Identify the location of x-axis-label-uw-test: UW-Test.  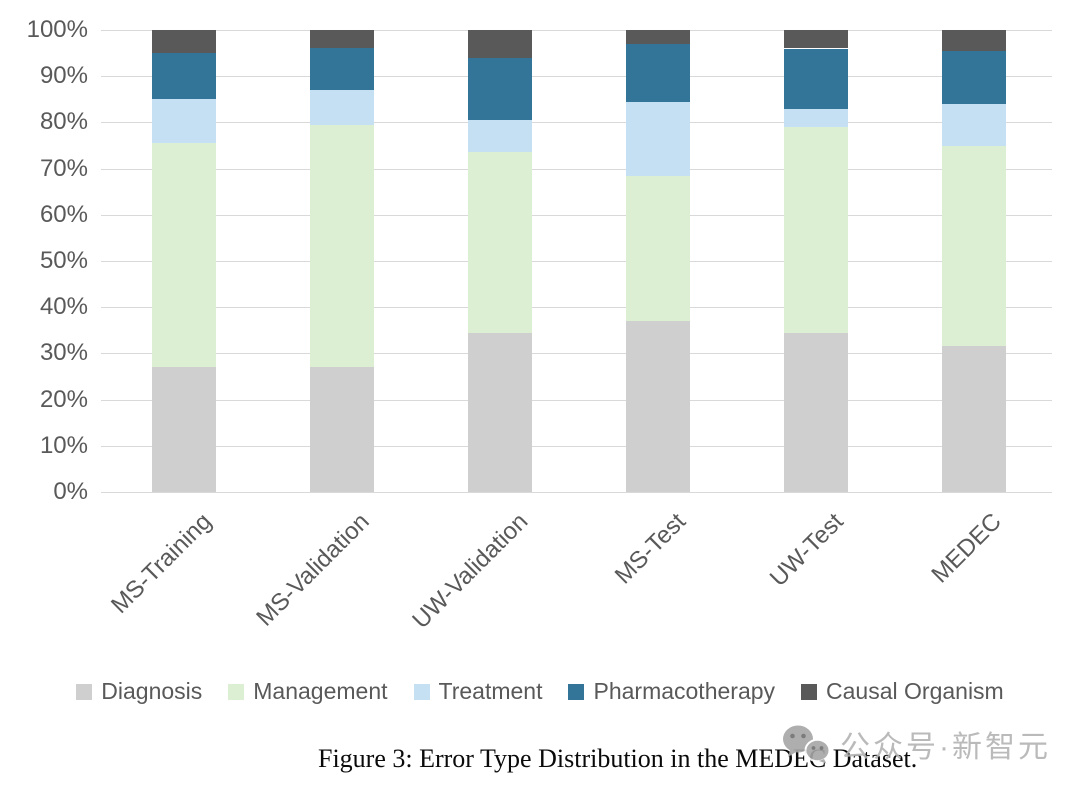
(807, 550).